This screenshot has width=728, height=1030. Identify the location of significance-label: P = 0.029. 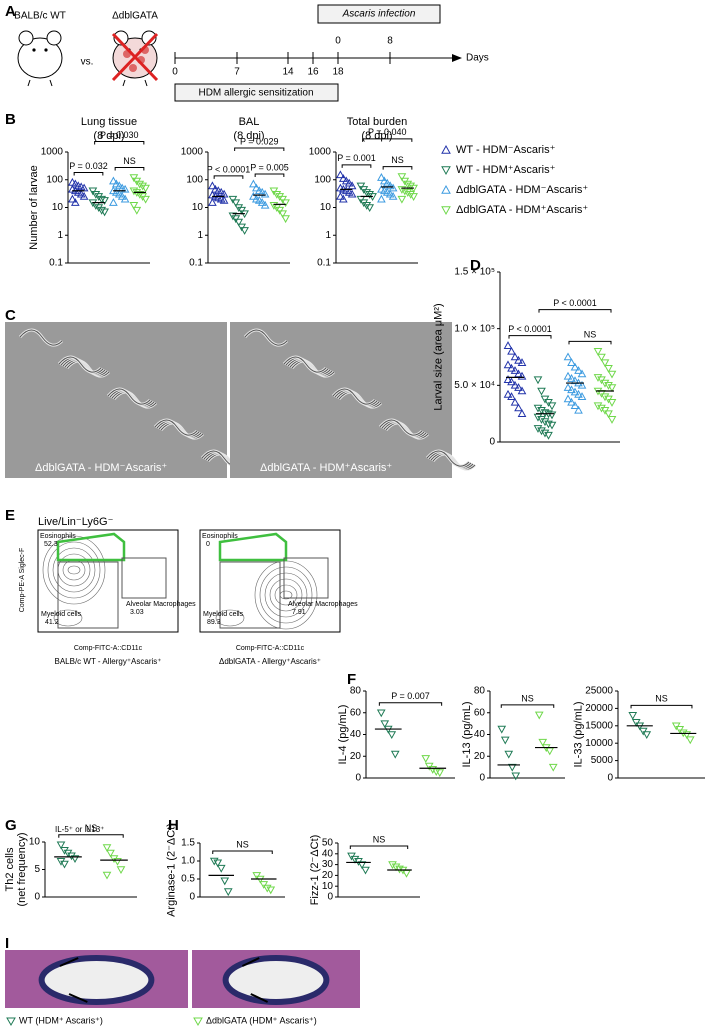
(259, 141).